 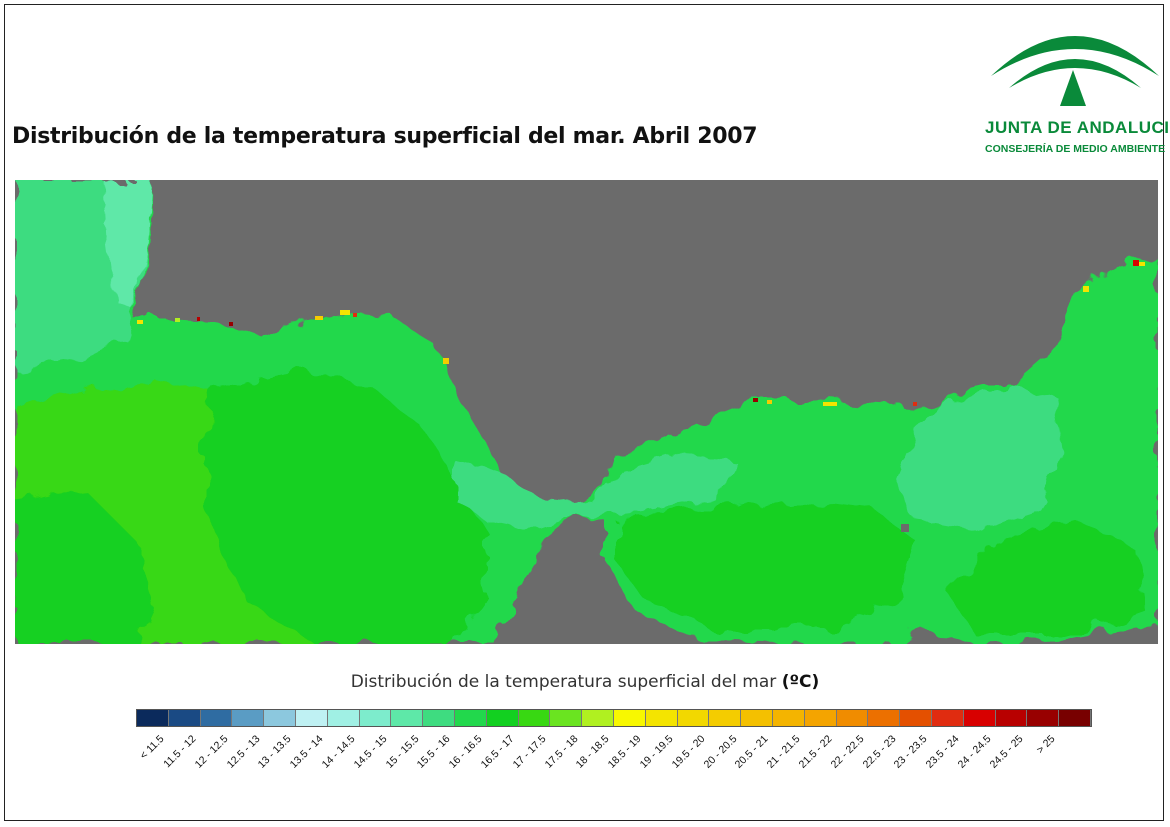 What do you see at coordinates (434, 752) in the screenshot?
I see `legend-label: 15.5 - 16` at bounding box center [434, 752].